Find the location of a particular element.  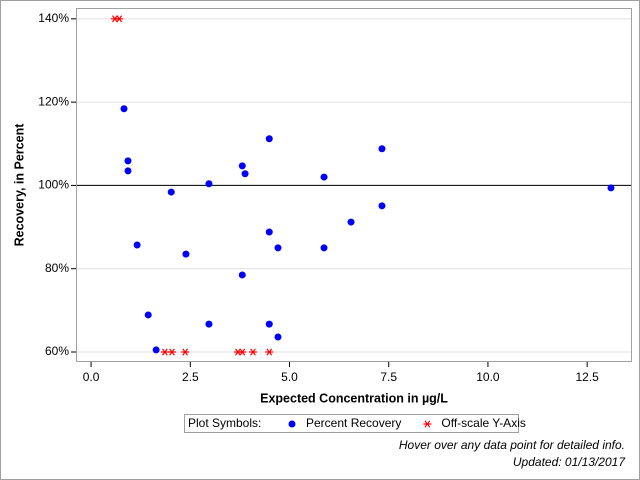

y-tick-label: 80% is located at coordinates (57, 268).